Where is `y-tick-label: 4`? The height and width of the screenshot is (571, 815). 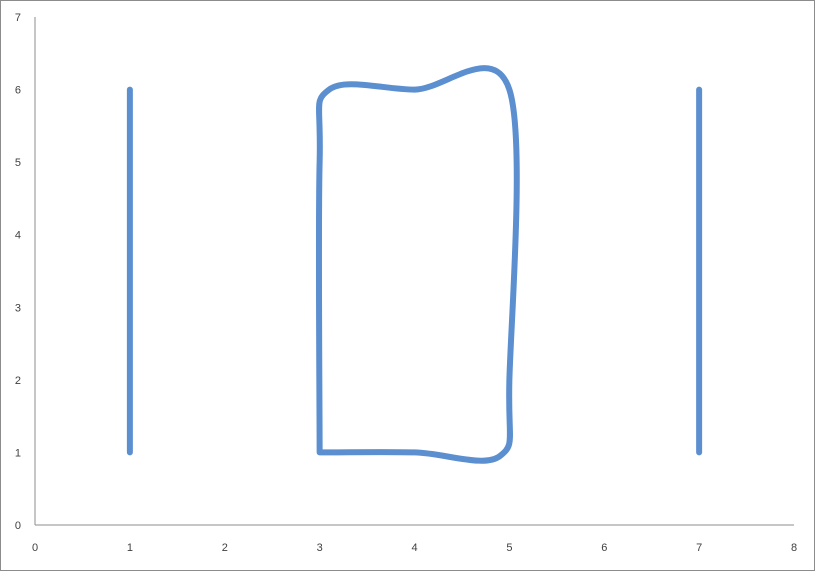 y-tick-label: 4 is located at coordinates (18, 236).